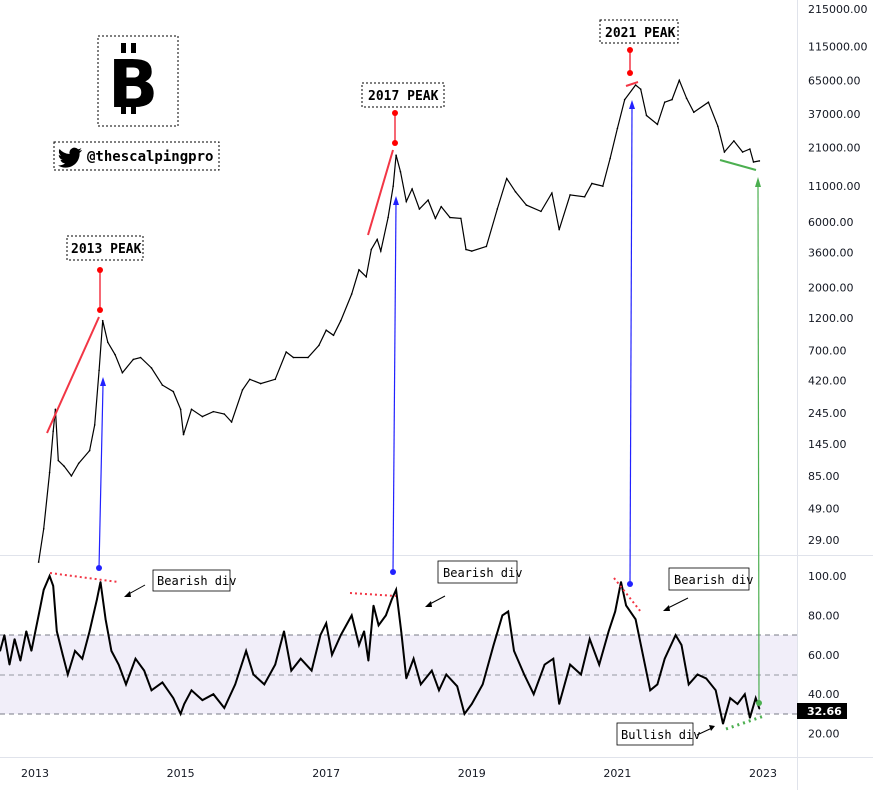 This screenshot has height=790, width=873. I want to click on bearish-div-1-box, so click(191, 580).